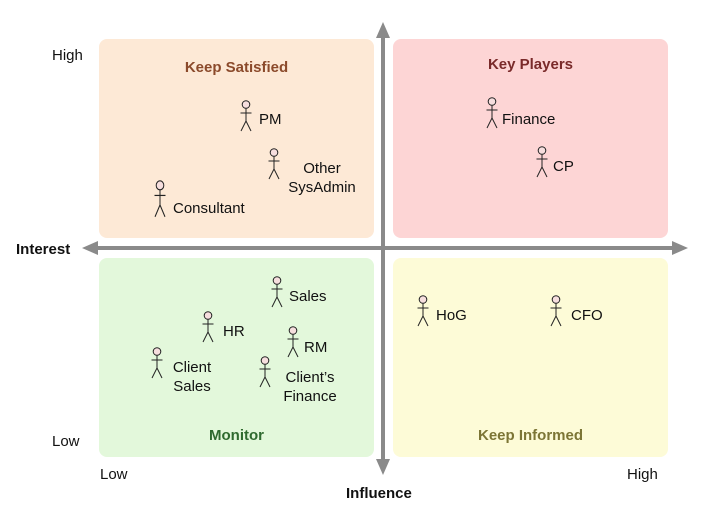 This screenshot has height=517, width=720. I want to click on arrow-down-icon, so click(383, 467).